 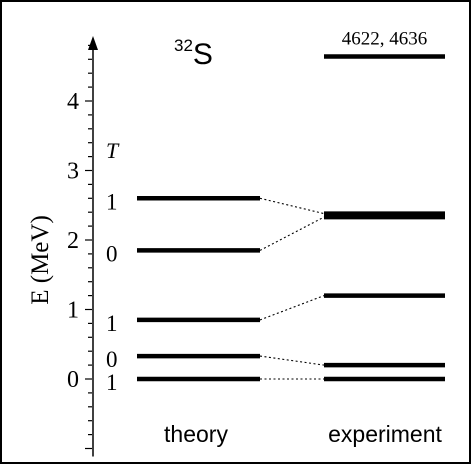 What do you see at coordinates (385, 39) in the screenshot?
I see `level-energy-label: 4622, 4636` at bounding box center [385, 39].